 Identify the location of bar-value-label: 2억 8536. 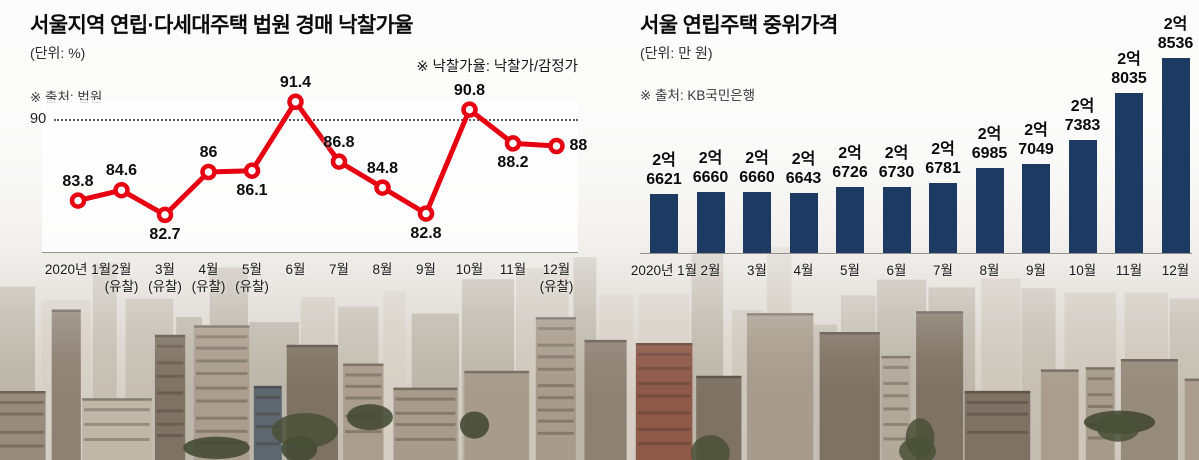
(1175, 34).